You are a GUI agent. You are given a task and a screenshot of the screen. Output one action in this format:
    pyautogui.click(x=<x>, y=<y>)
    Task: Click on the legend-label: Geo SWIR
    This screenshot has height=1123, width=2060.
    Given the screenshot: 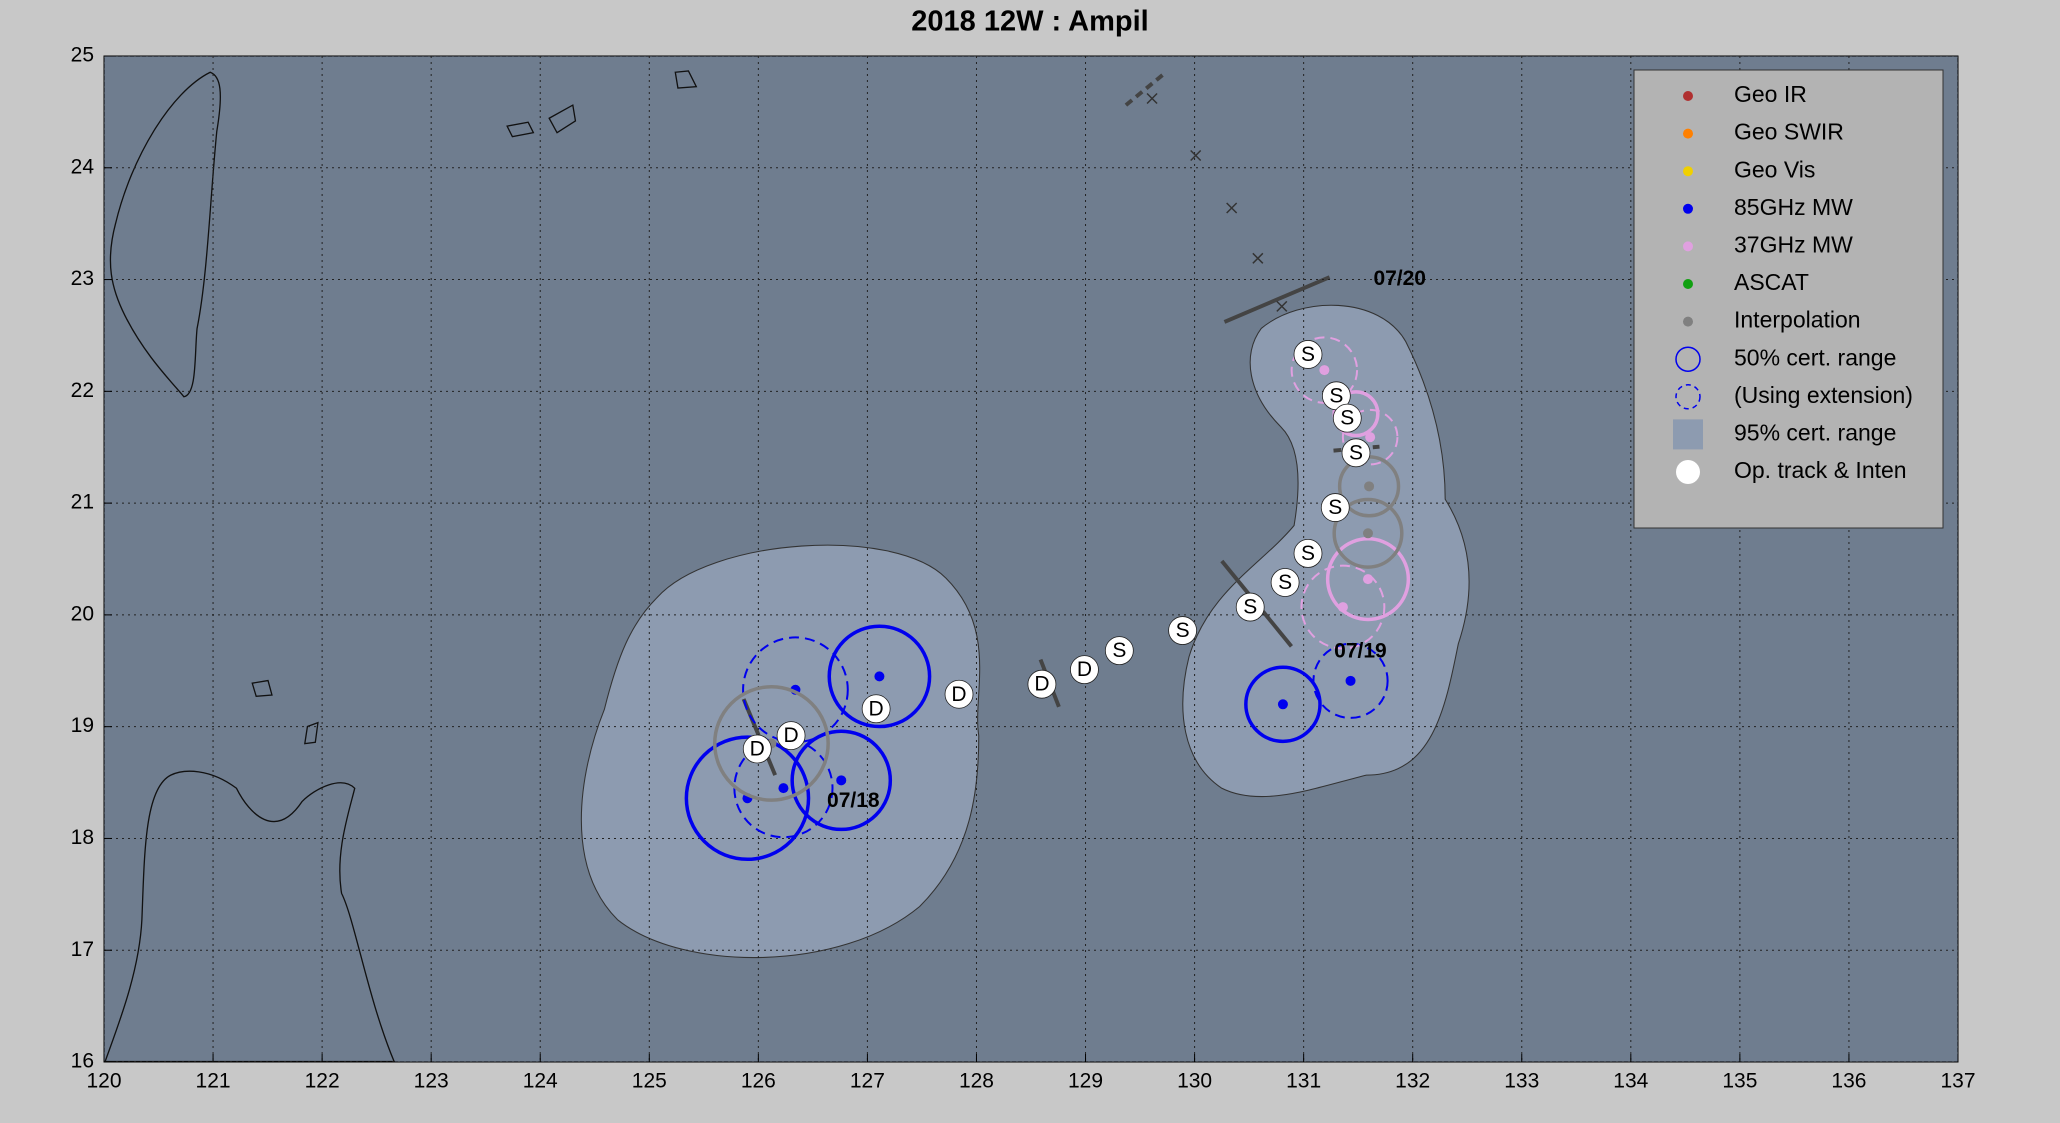 What is the action you would take?
    pyautogui.click(x=1789, y=132)
    